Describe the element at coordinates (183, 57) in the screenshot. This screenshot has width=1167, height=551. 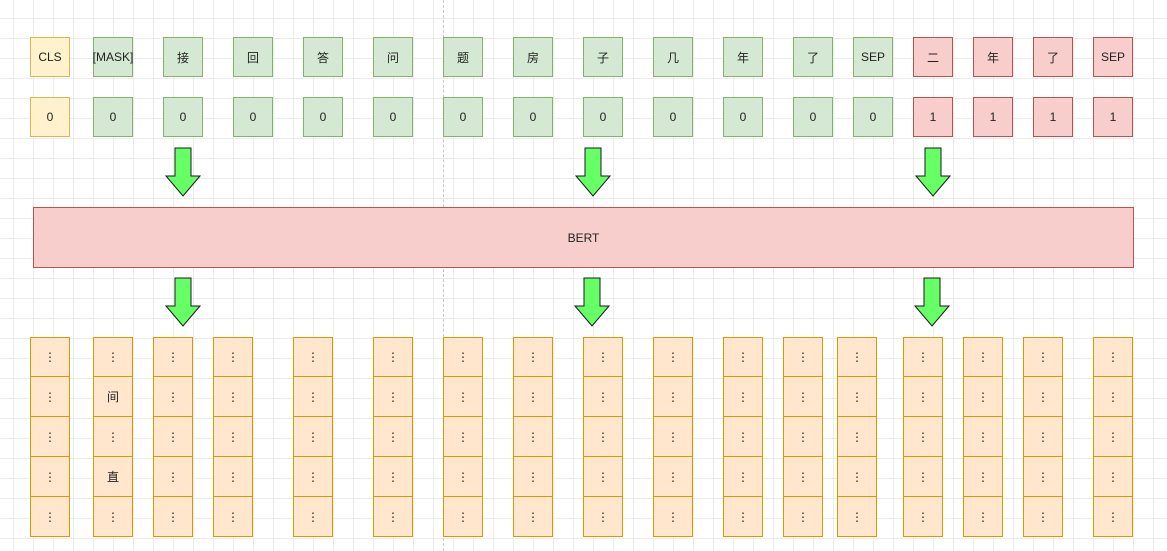
I see `token-jie: 接` at that location.